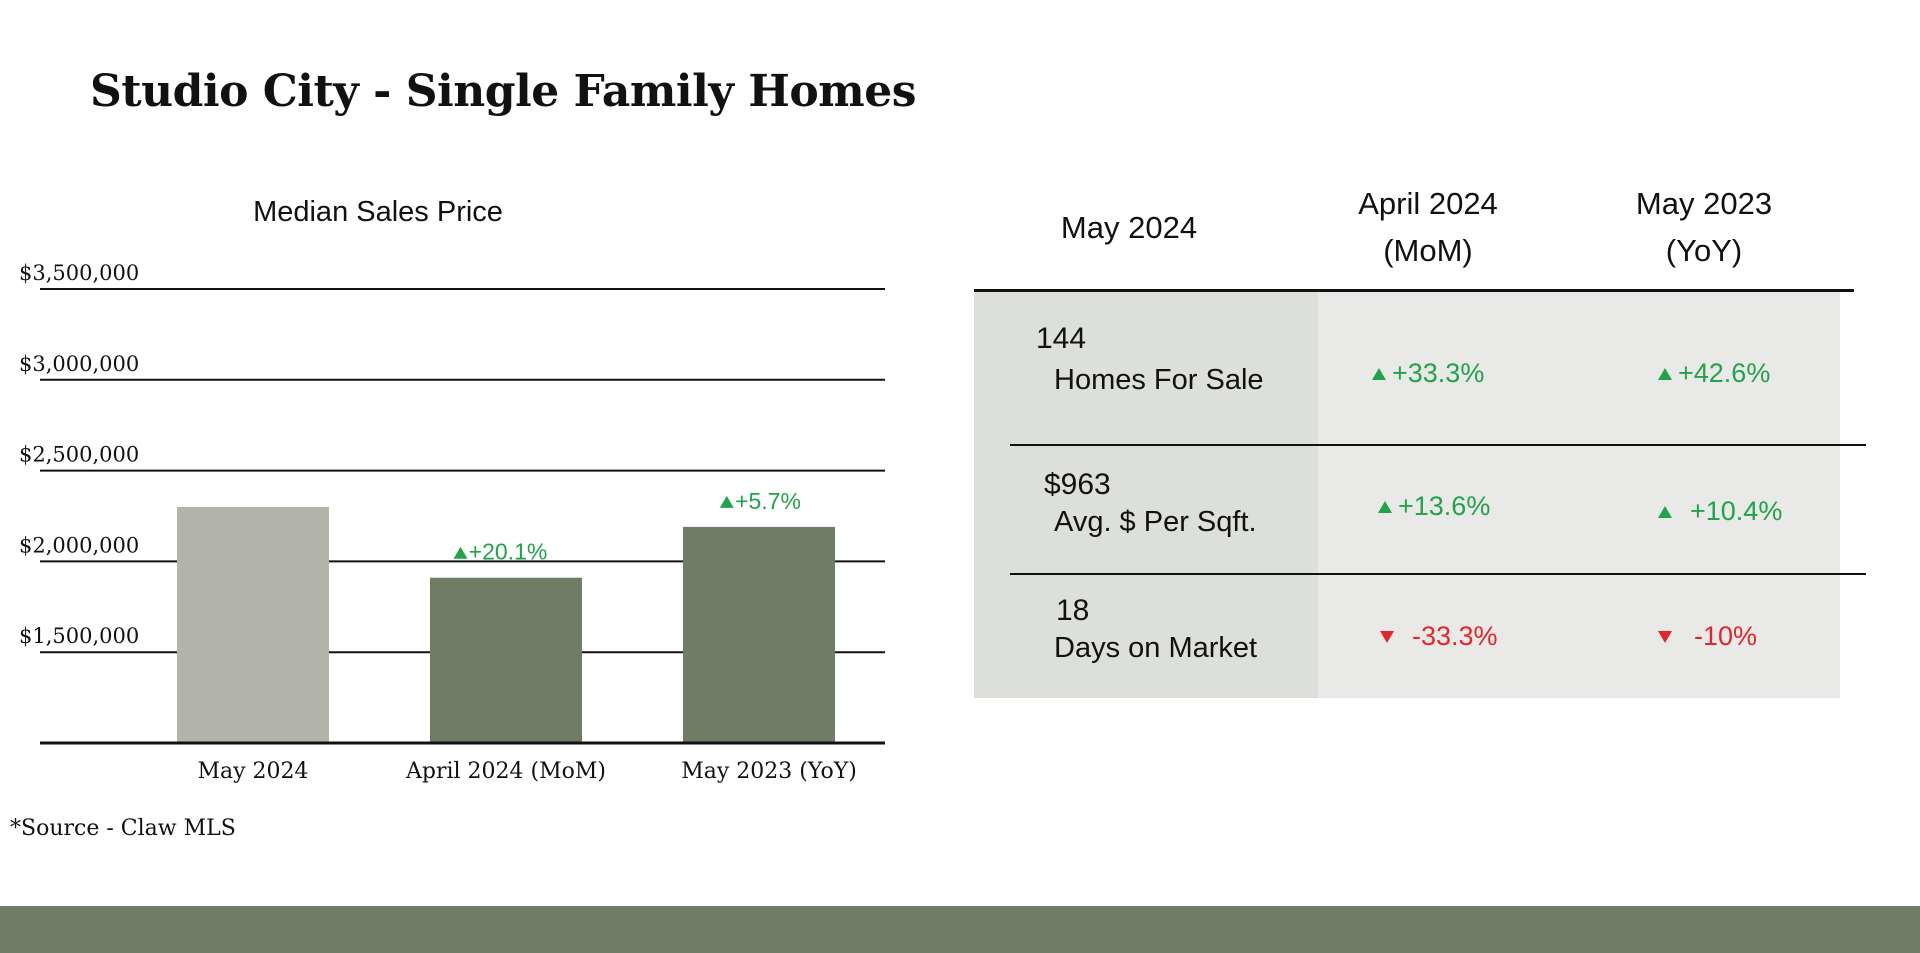  What do you see at coordinates (503, 91) in the screenshot?
I see `page-title: Studio City - Single Family Homes` at bounding box center [503, 91].